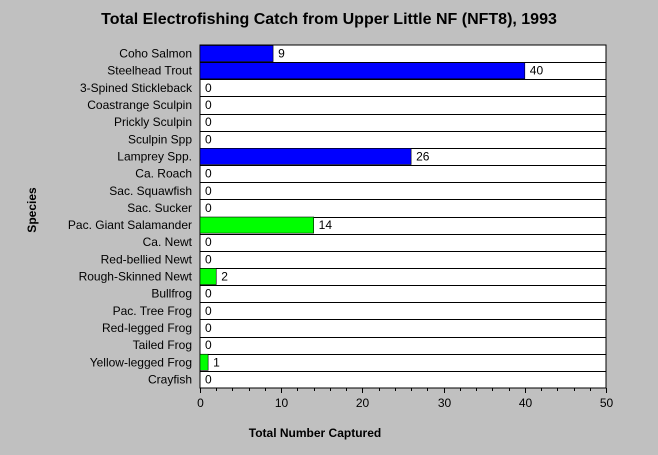 This screenshot has width=658, height=455. I want to click on x-tick-label: 50, so click(607, 403).